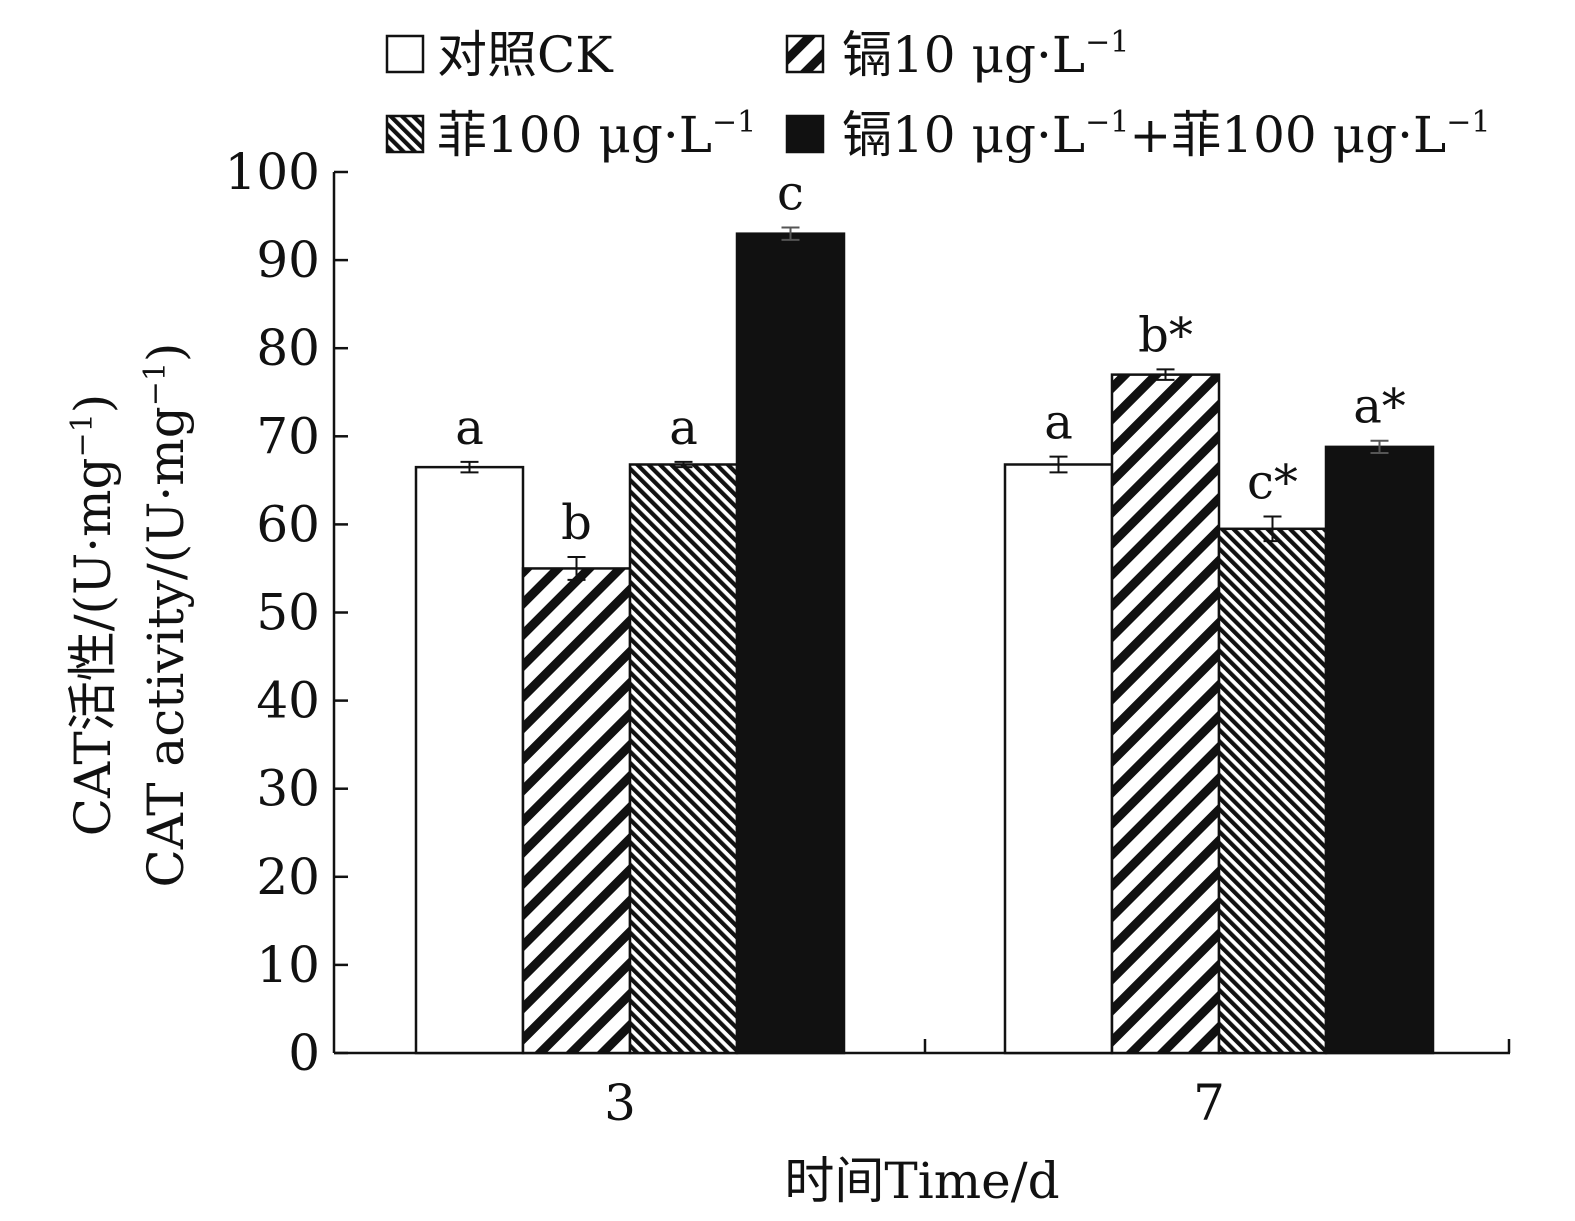  What do you see at coordinates (93, 646) in the screenshot?
I see `y-axis-title-cn-main: CAT活性/(U·mg` at bounding box center [93, 646].